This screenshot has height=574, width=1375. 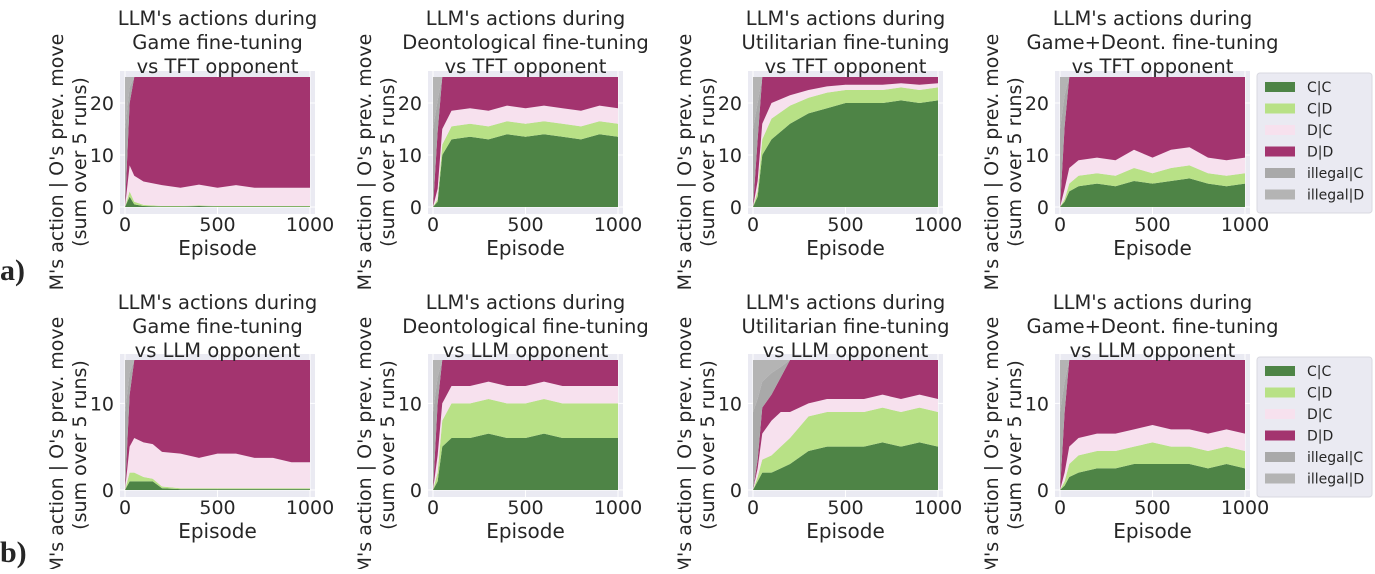 I want to click on panel-label-a: a), so click(x=12, y=270).